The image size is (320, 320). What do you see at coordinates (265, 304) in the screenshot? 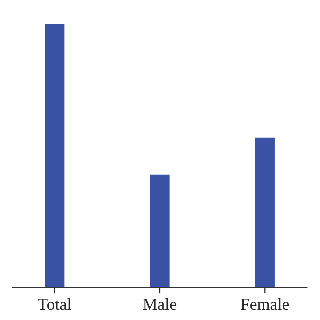
I see `x-tick-label: Female` at bounding box center [265, 304].